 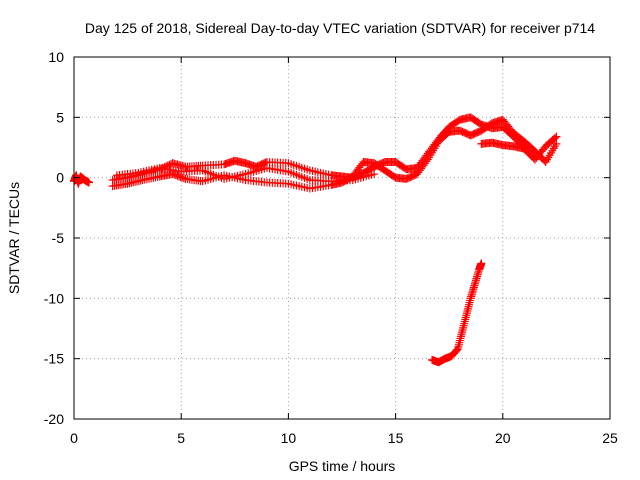 What do you see at coordinates (56, 57) in the screenshot?
I see `y-tick-label: 10` at bounding box center [56, 57].